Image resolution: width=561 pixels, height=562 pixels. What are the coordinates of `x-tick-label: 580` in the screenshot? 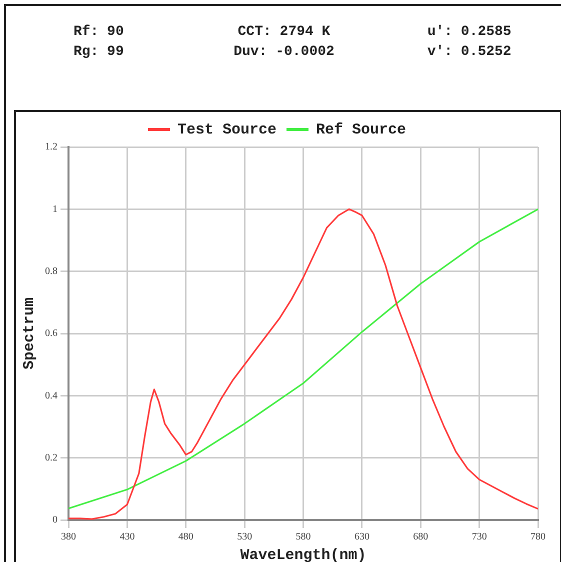 It's located at (303, 537).